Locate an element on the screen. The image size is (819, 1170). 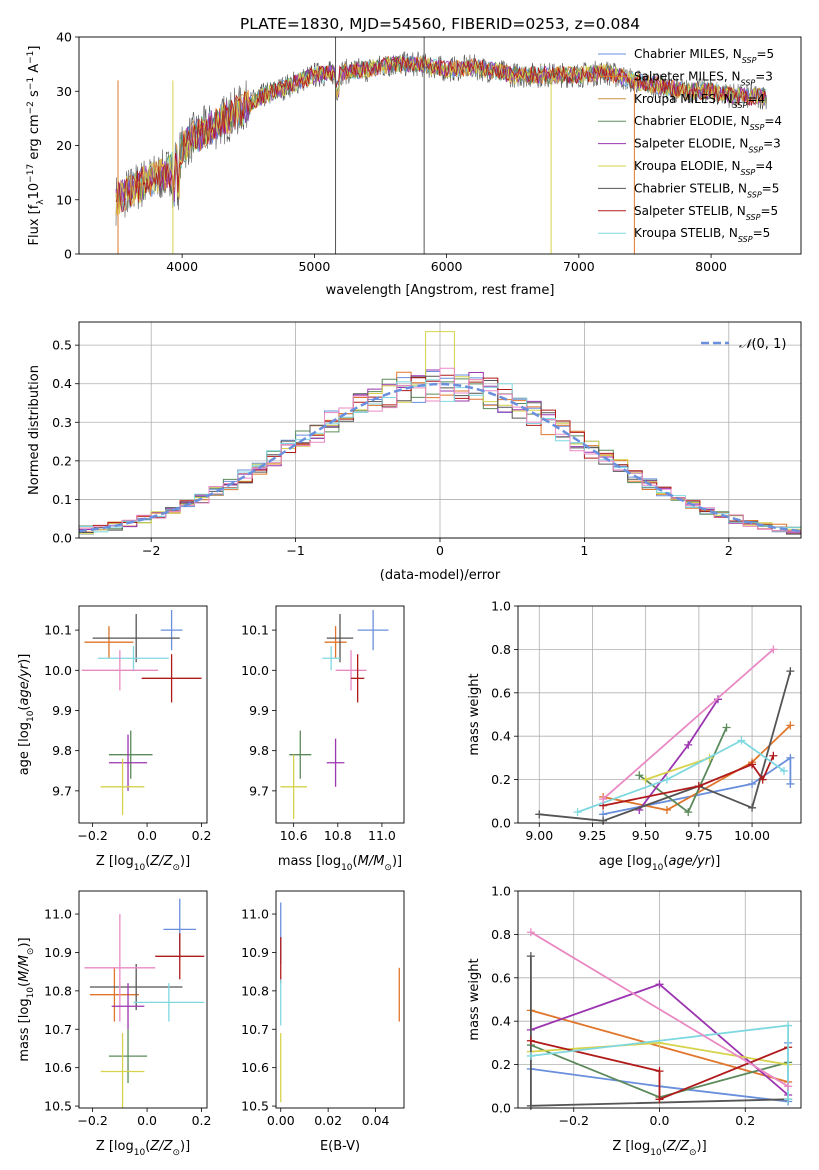
y-tick-label: 0.6 is located at coordinates (501, 977).